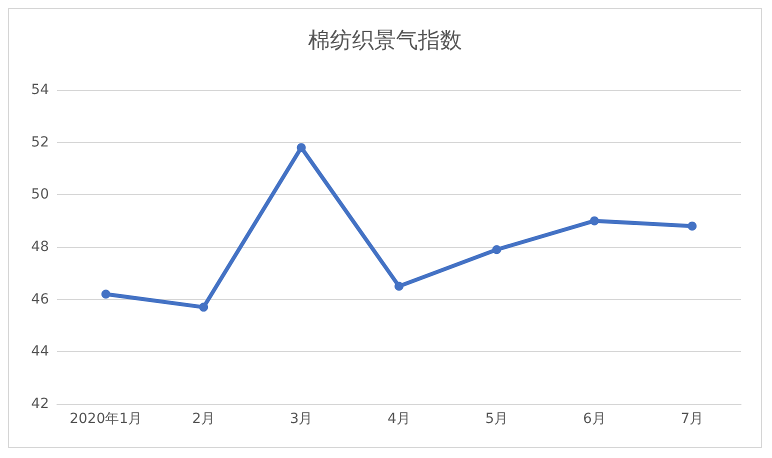 The width and height of the screenshot is (772, 458). What do you see at coordinates (204, 419) in the screenshot?
I see `x-tick-label: 2月` at bounding box center [204, 419].